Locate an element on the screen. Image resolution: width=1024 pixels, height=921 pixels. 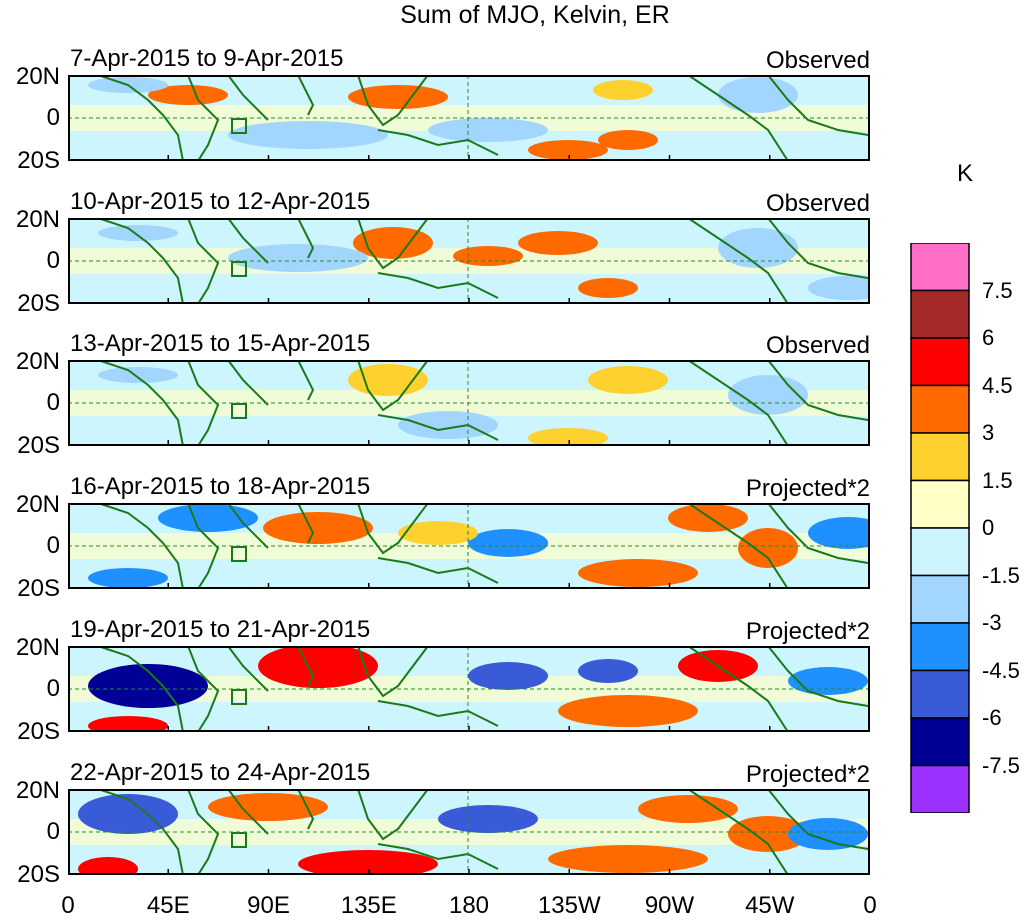
colorbar-tick-label: -1.5 is located at coordinates (1001, 575).